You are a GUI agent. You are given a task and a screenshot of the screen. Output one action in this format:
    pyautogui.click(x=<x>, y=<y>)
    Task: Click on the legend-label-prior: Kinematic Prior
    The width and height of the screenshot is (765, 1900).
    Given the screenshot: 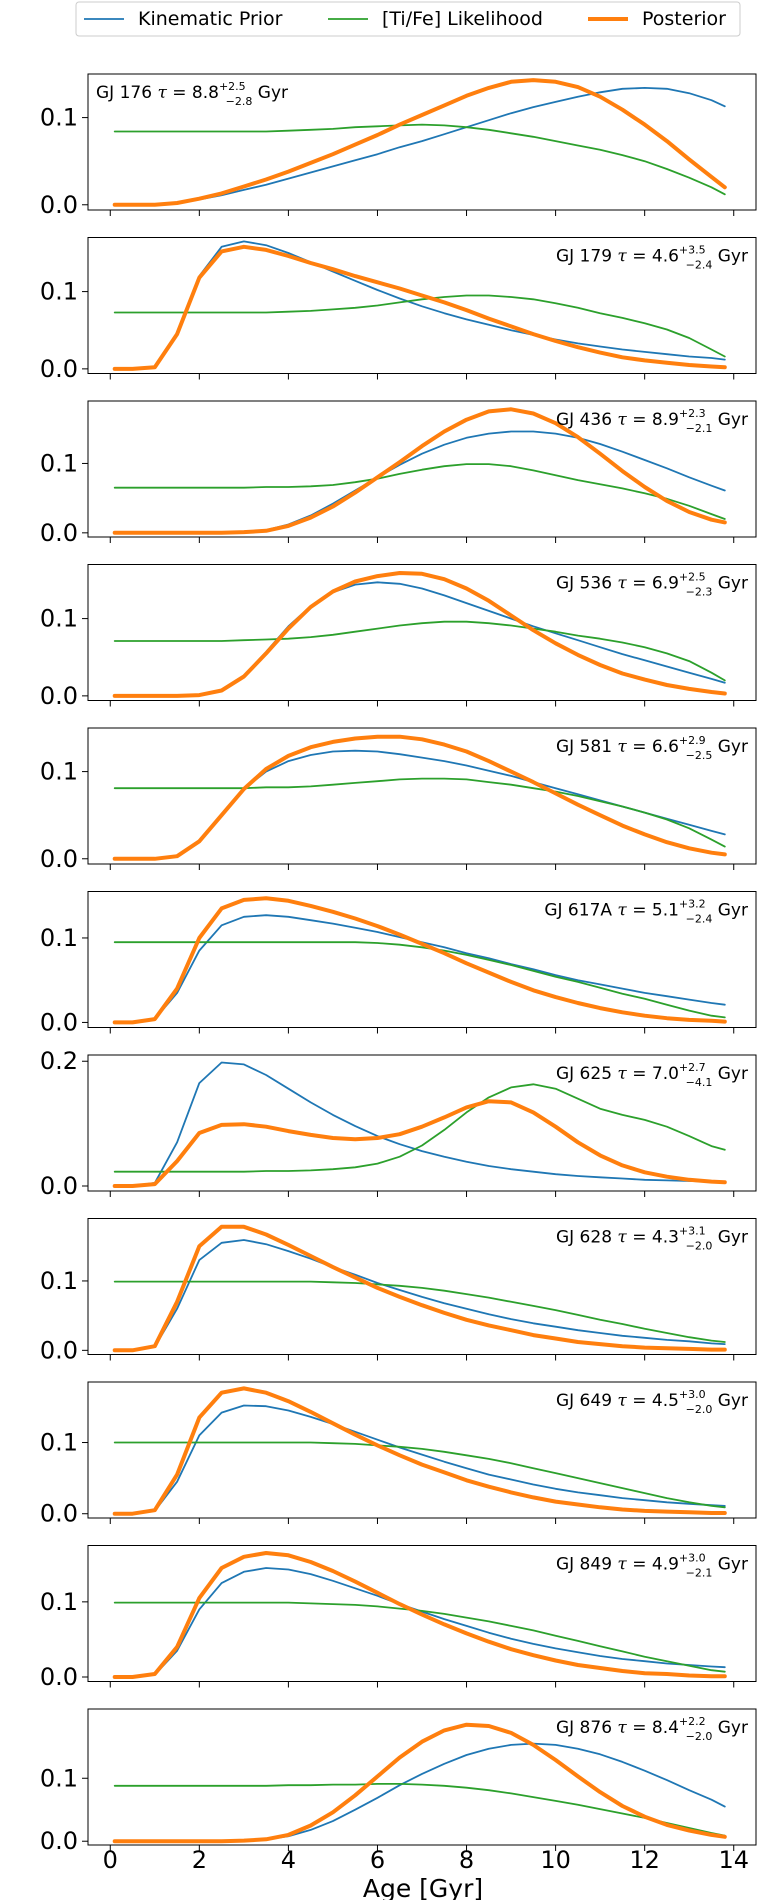 What is the action you would take?
    pyautogui.click(x=210, y=19)
    